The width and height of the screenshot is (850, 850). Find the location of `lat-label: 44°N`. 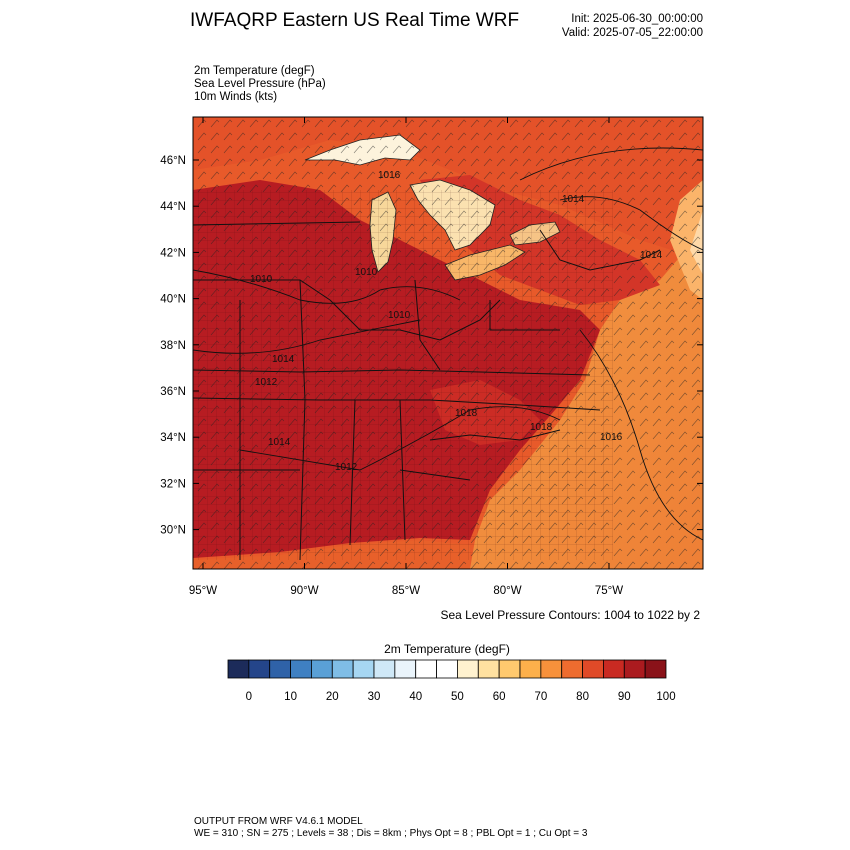

lat-label: 44°N is located at coordinates (173, 207).